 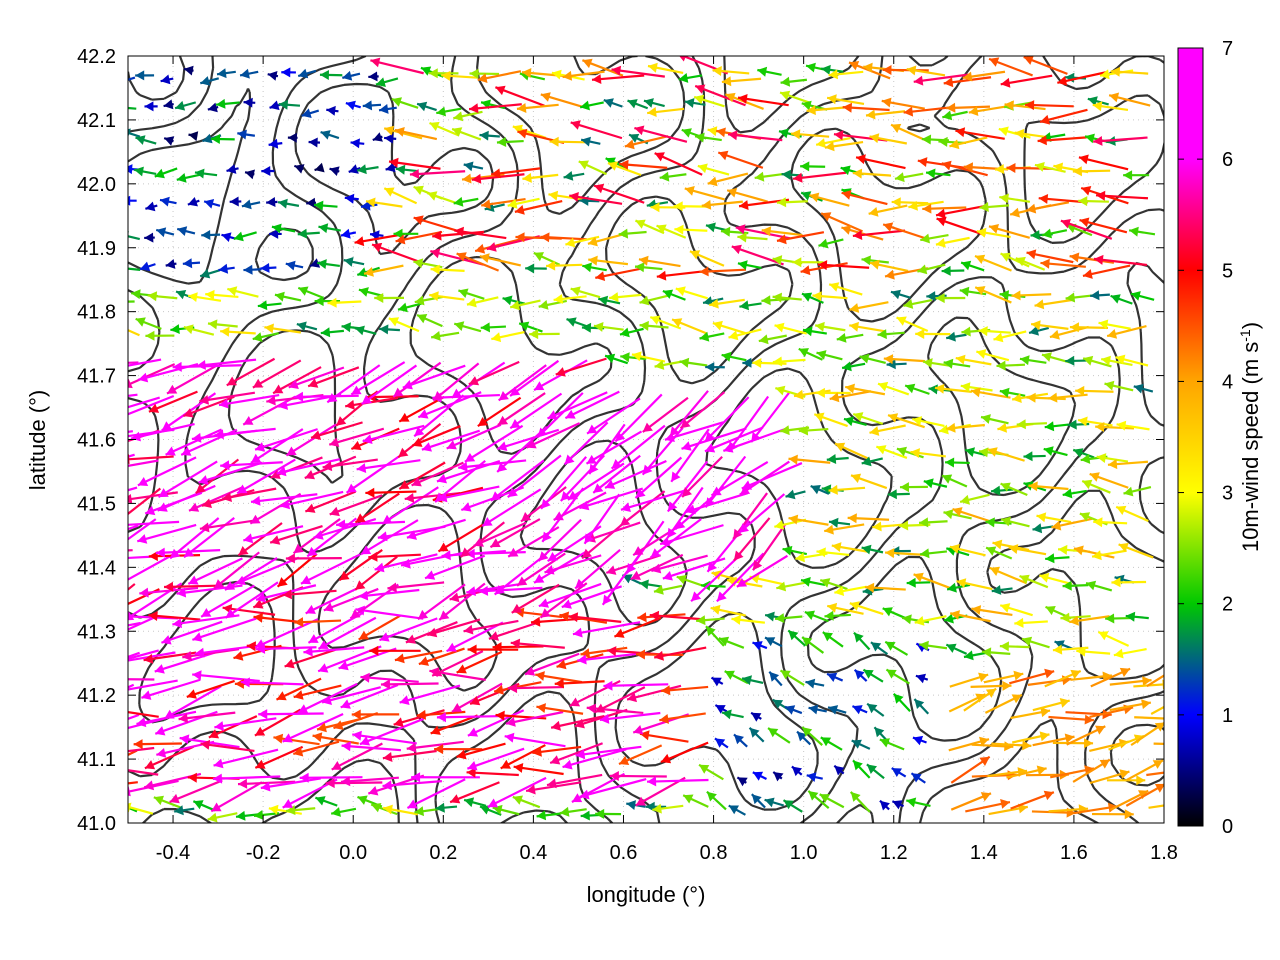 I want to click on y-tick-label: 41.8, so click(x=96, y=313).